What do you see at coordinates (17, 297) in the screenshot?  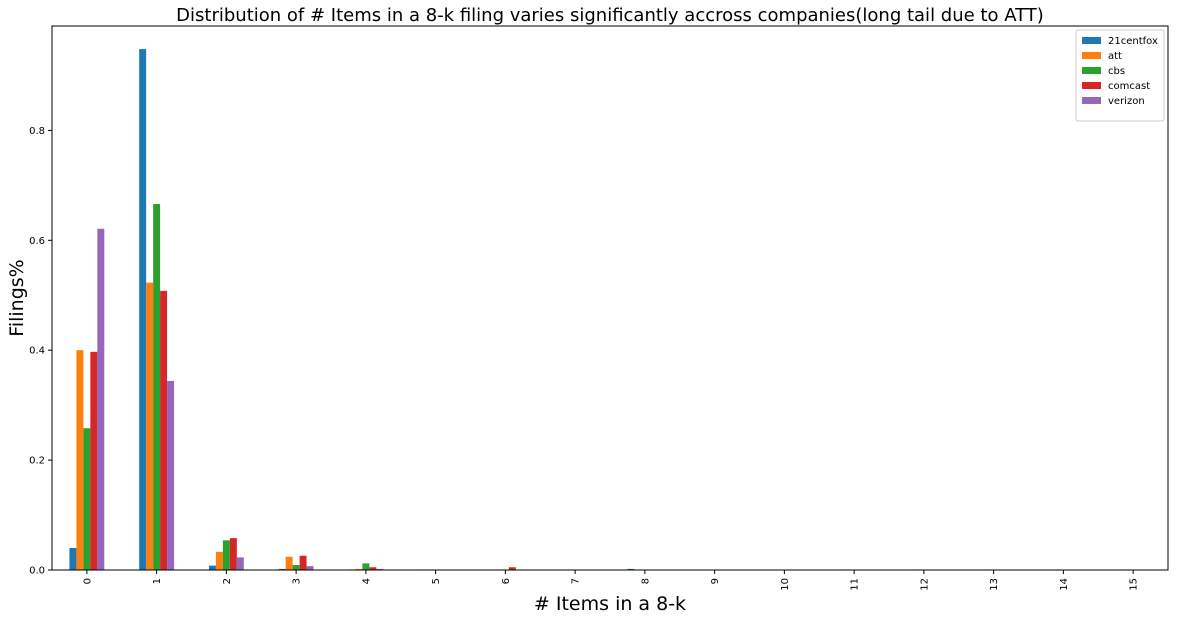 I see `y-axis-label: Filings%` at bounding box center [17, 297].